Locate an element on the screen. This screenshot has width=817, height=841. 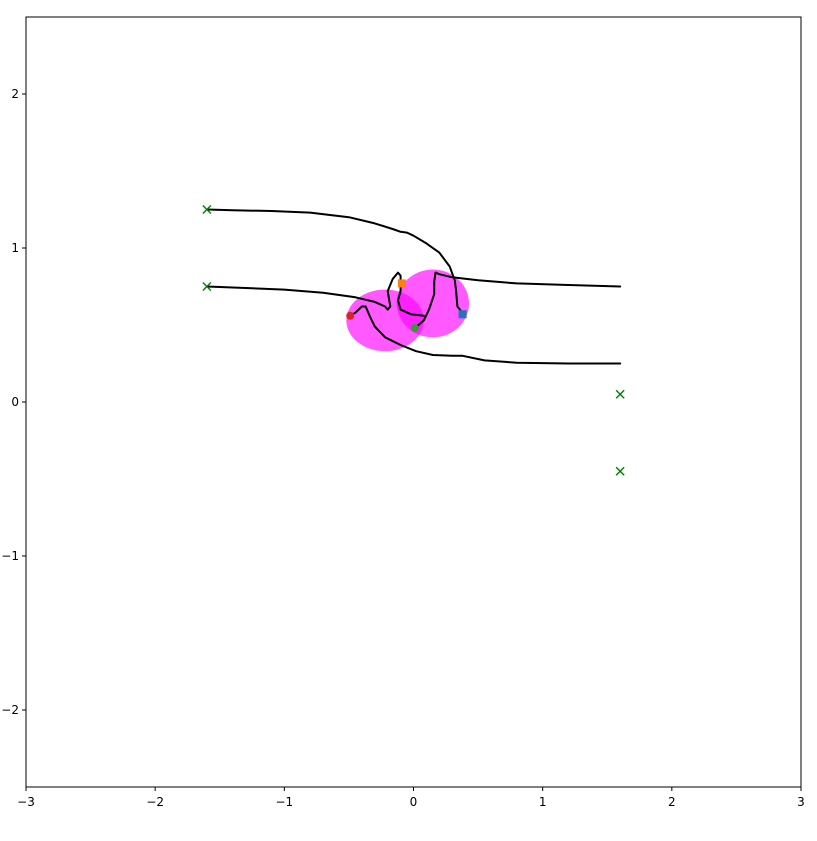
ellipse-layer is located at coordinates (408, 310).